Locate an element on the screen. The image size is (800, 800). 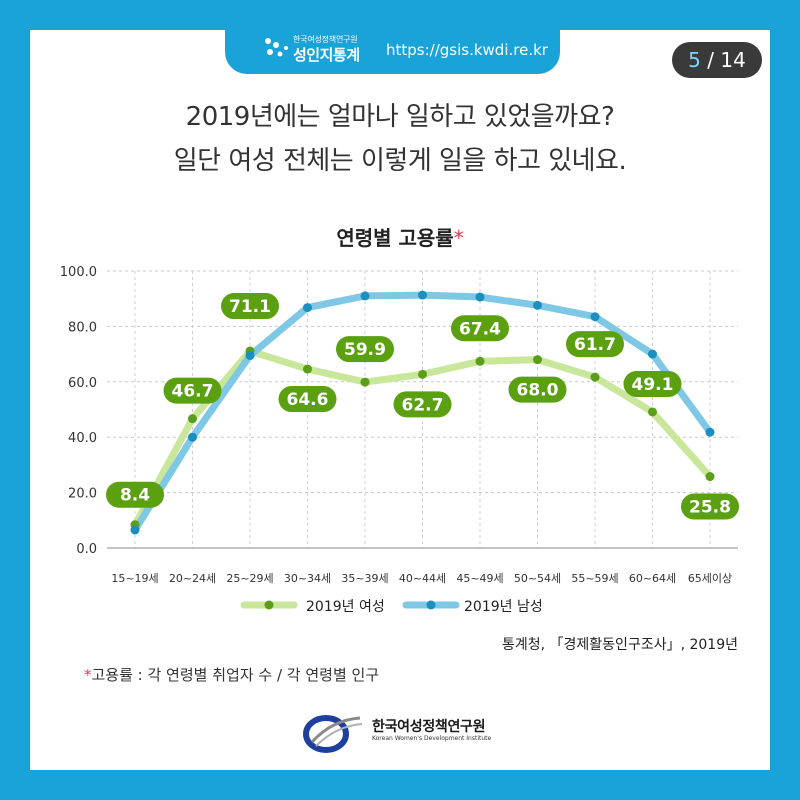
female-data-label: 59.9 is located at coordinates (365, 350).